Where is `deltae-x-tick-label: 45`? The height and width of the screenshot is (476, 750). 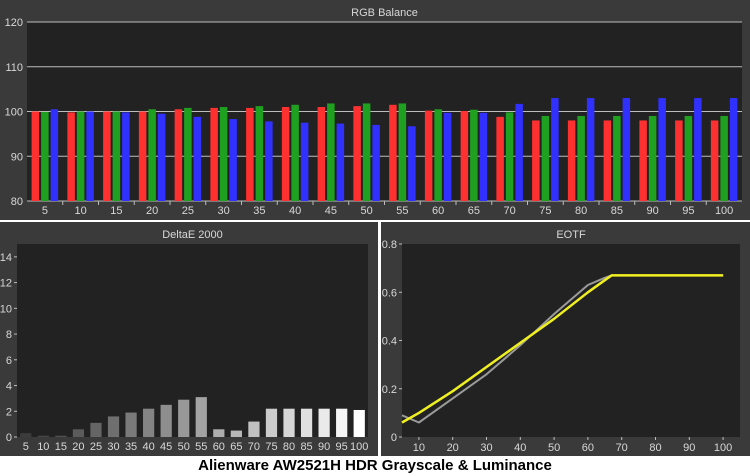 deltae-x-tick-label: 45 is located at coordinates (166, 447).